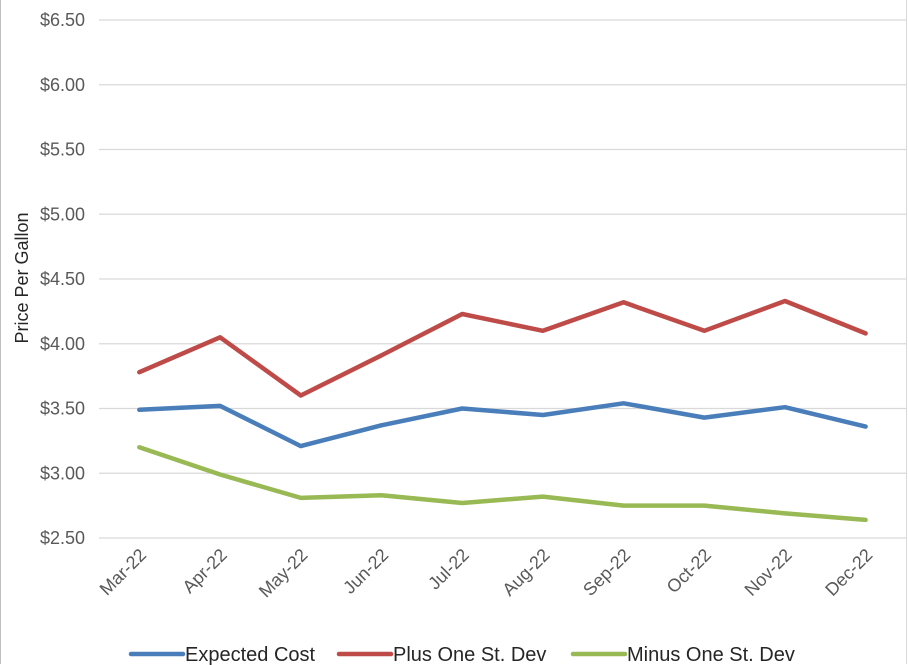 This screenshot has width=908, height=665. I want to click on x-tick-label: Apr-22, so click(205, 571).